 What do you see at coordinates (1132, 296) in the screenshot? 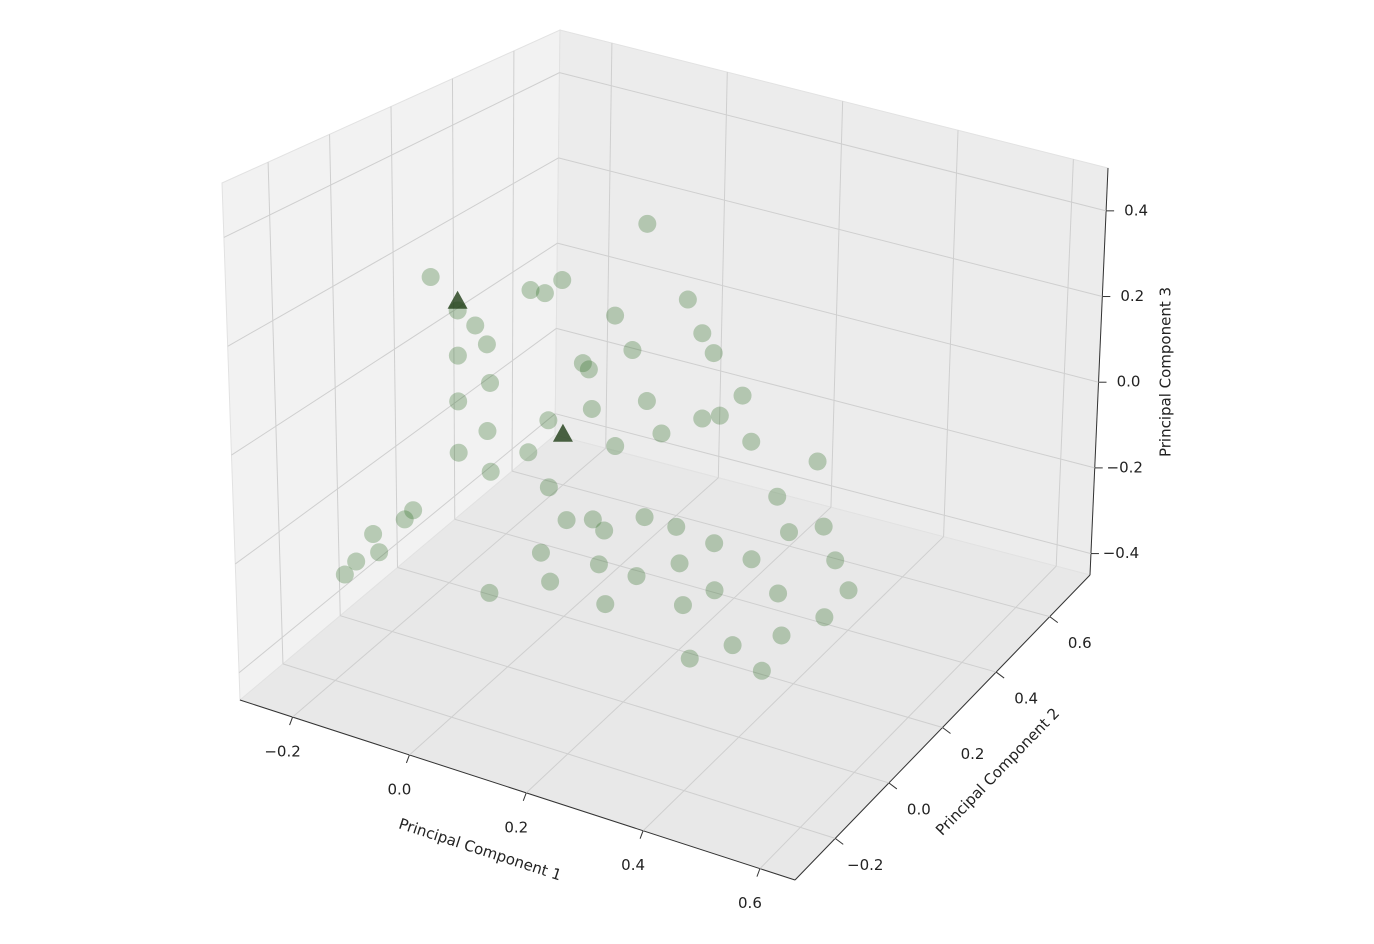
I see `z-tick-label: 0.2` at bounding box center [1132, 296].